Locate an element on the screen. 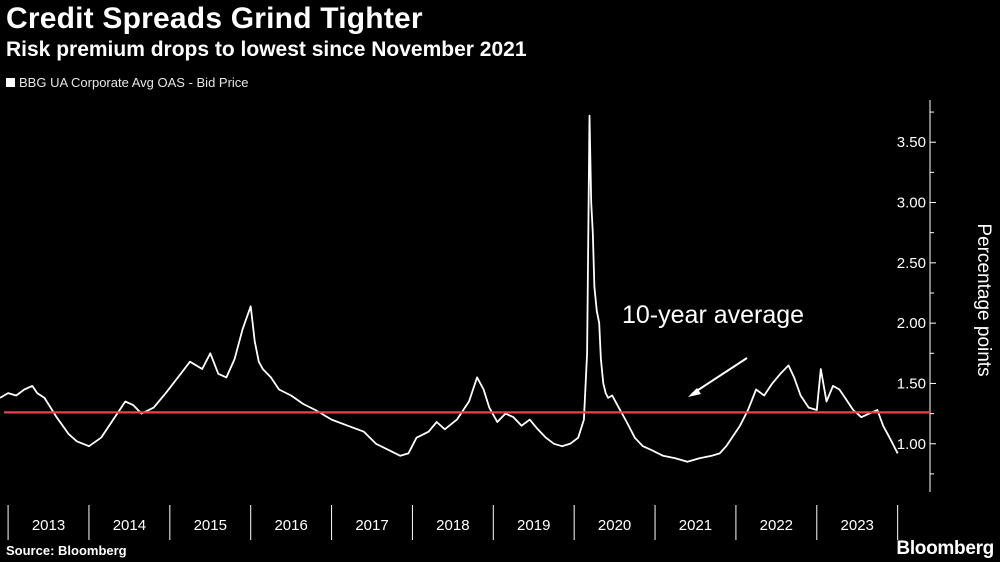 This screenshot has width=1000, height=562. y-tick-label: 3.50 is located at coordinates (911, 142).